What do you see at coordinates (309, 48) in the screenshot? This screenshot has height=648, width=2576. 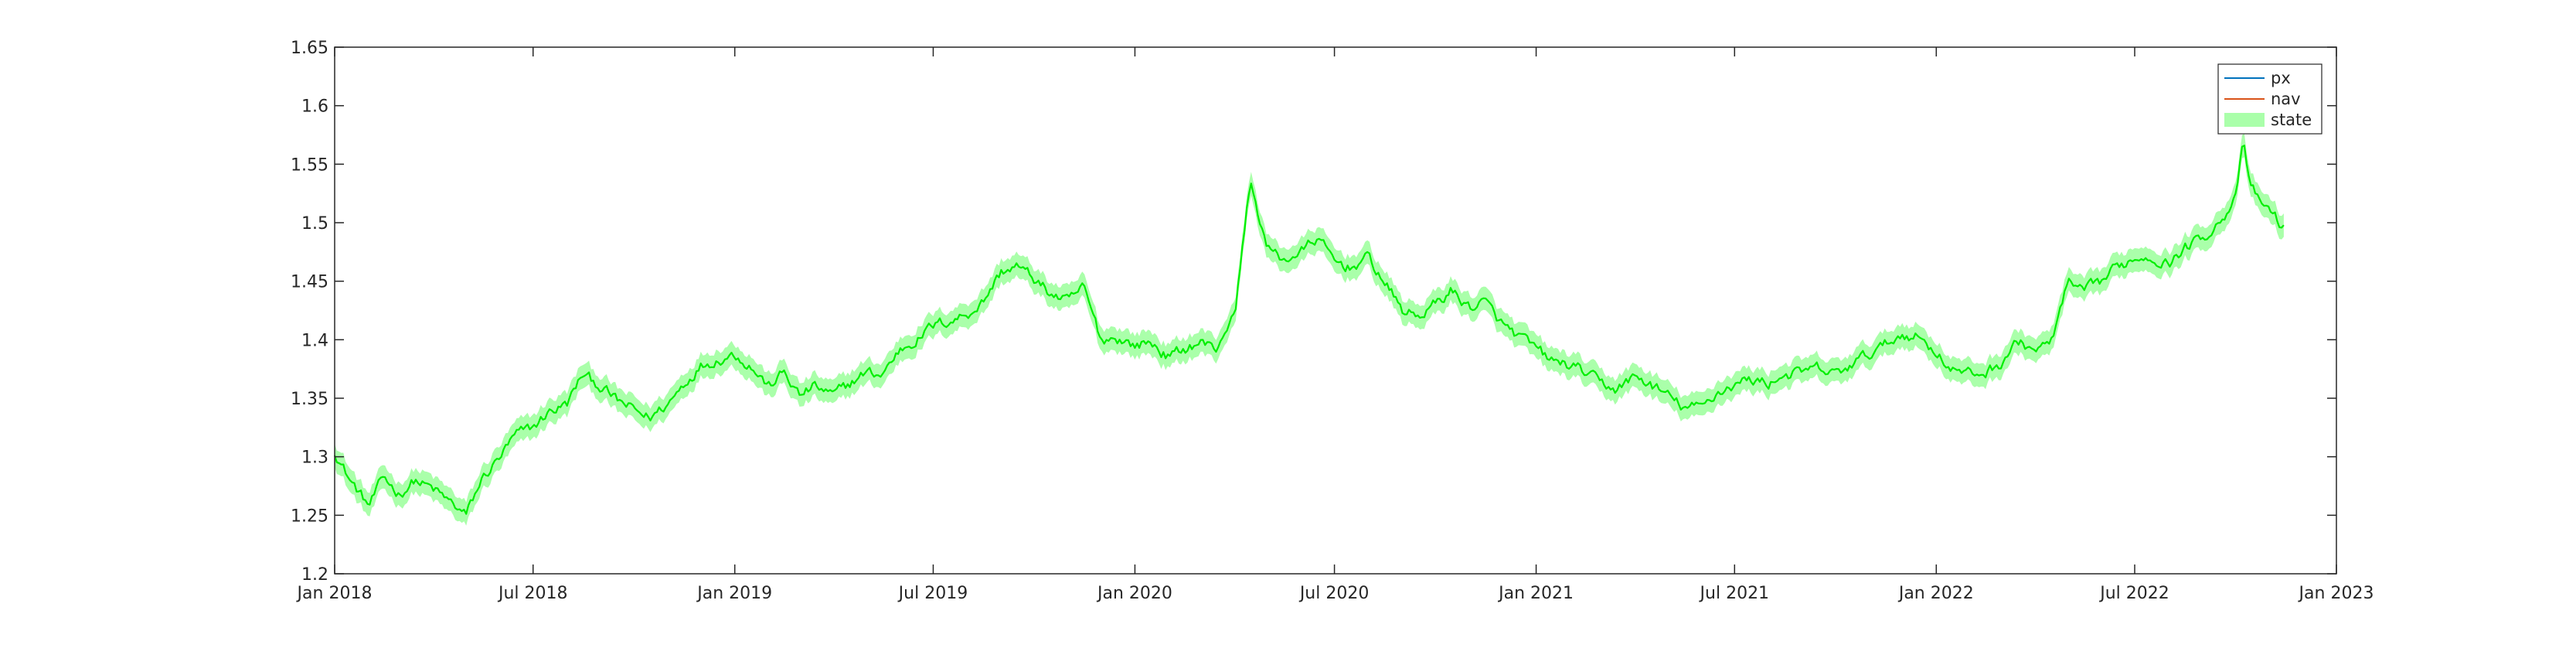 I see `y-tick-label: 1.65` at bounding box center [309, 48].